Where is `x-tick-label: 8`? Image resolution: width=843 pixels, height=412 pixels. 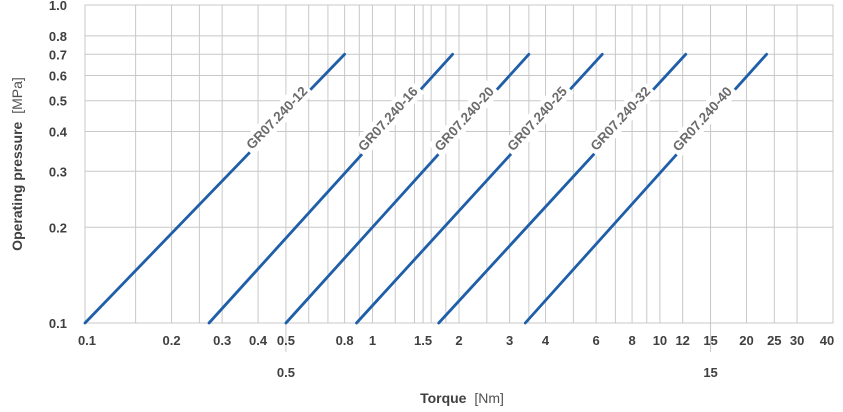 x-tick-label: 8 is located at coordinates (631, 340).